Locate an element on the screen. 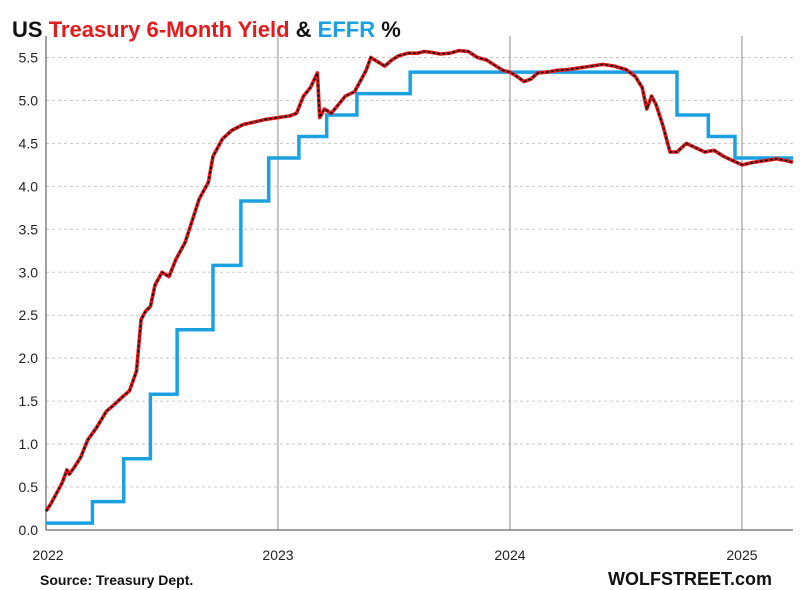  source-note: Source: Treasury Dept. is located at coordinates (116, 580).